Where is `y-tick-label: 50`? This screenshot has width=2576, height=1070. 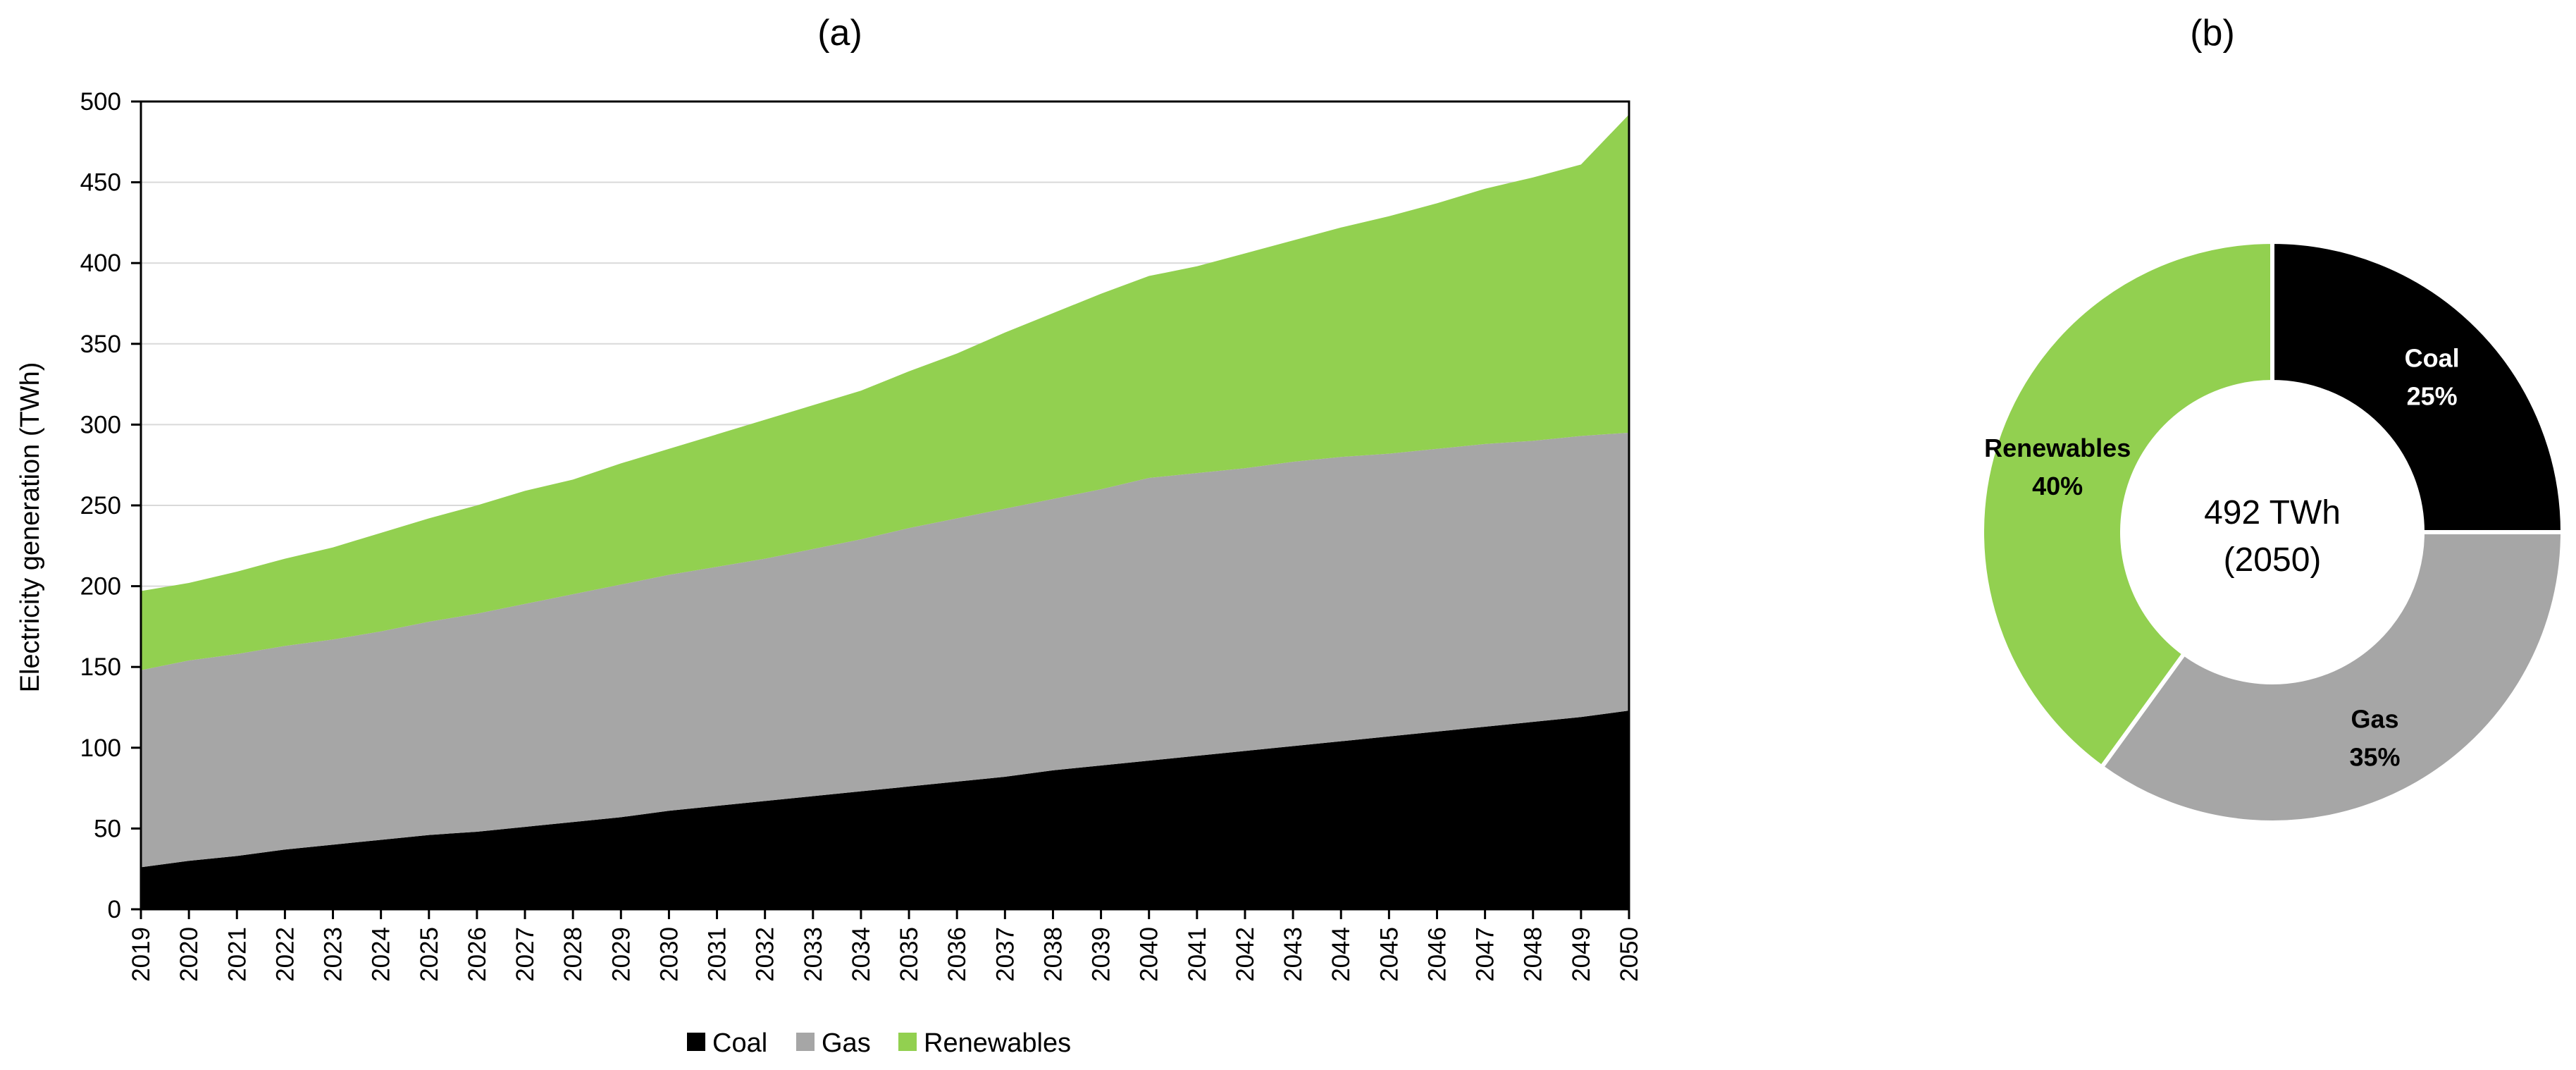 y-tick-label: 50 is located at coordinates (107, 828).